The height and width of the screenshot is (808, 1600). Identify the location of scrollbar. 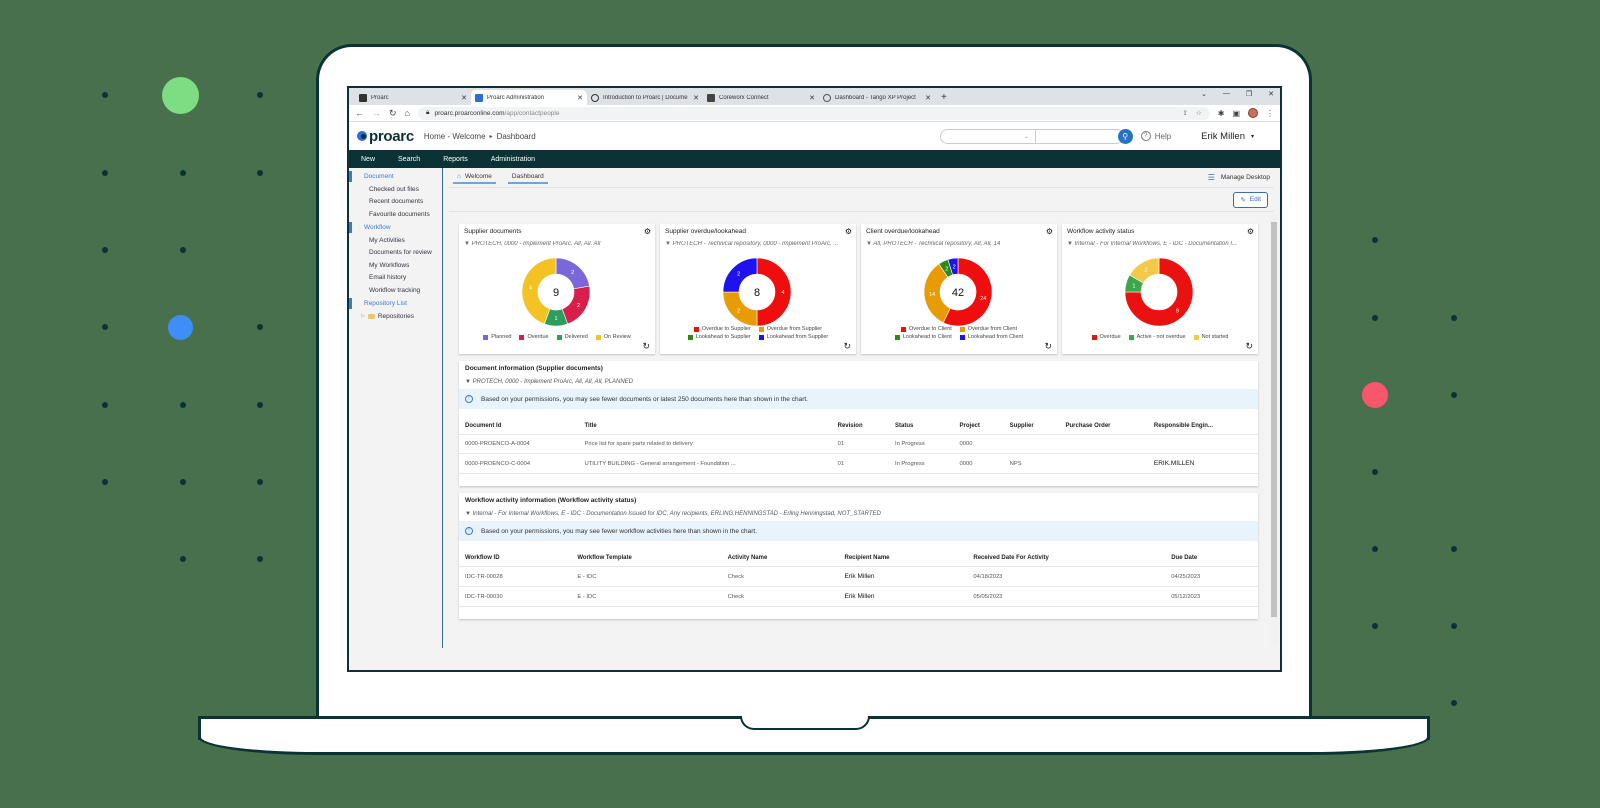
(1274, 430).